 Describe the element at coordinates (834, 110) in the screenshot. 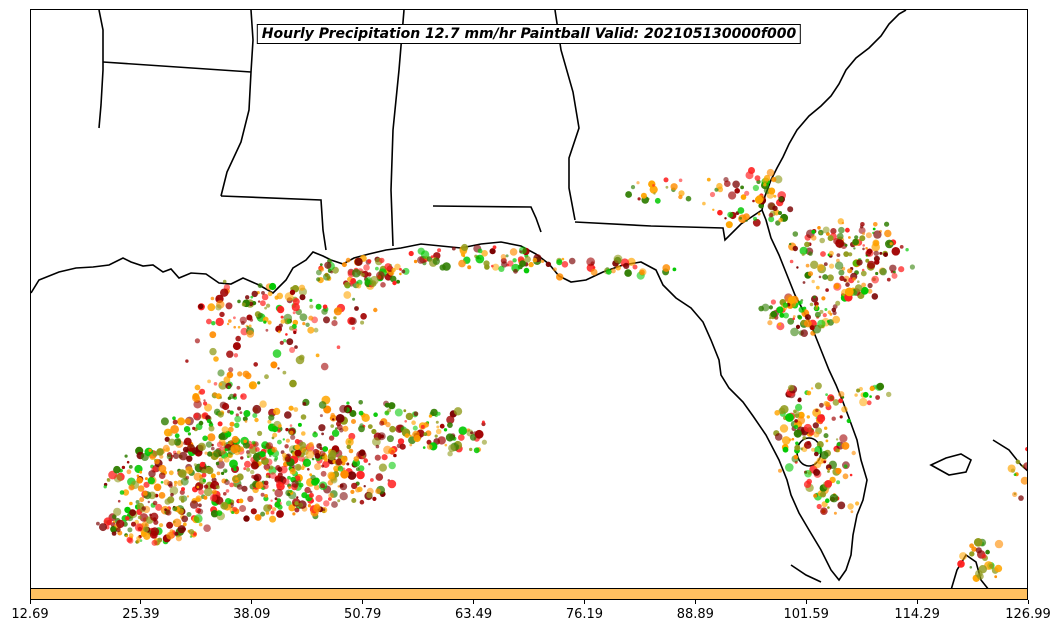

I see `atlantic-coastline` at that location.